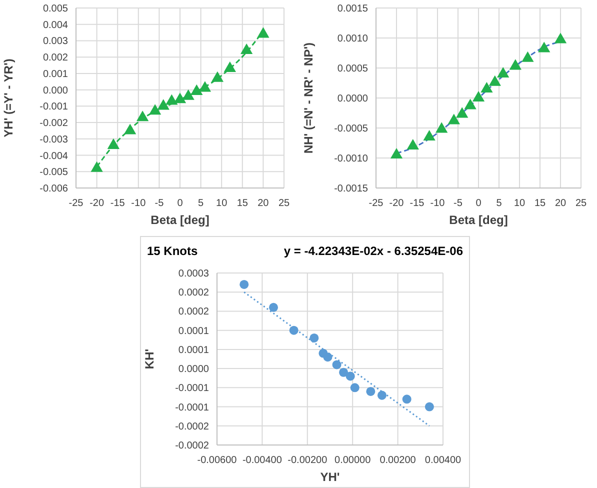  Describe the element at coordinates (54, 172) in the screenshot. I see `y-tick-label: -0.005` at that location.